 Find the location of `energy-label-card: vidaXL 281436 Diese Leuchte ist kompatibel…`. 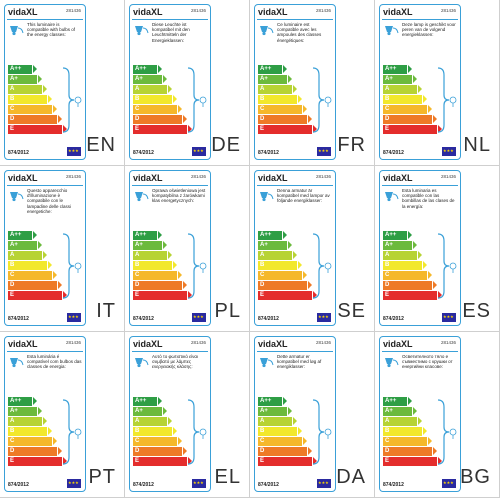

energy-label-card: vidaXL 281436 Diese Leuchte ist kompatibel… is located at coordinates (170, 82).